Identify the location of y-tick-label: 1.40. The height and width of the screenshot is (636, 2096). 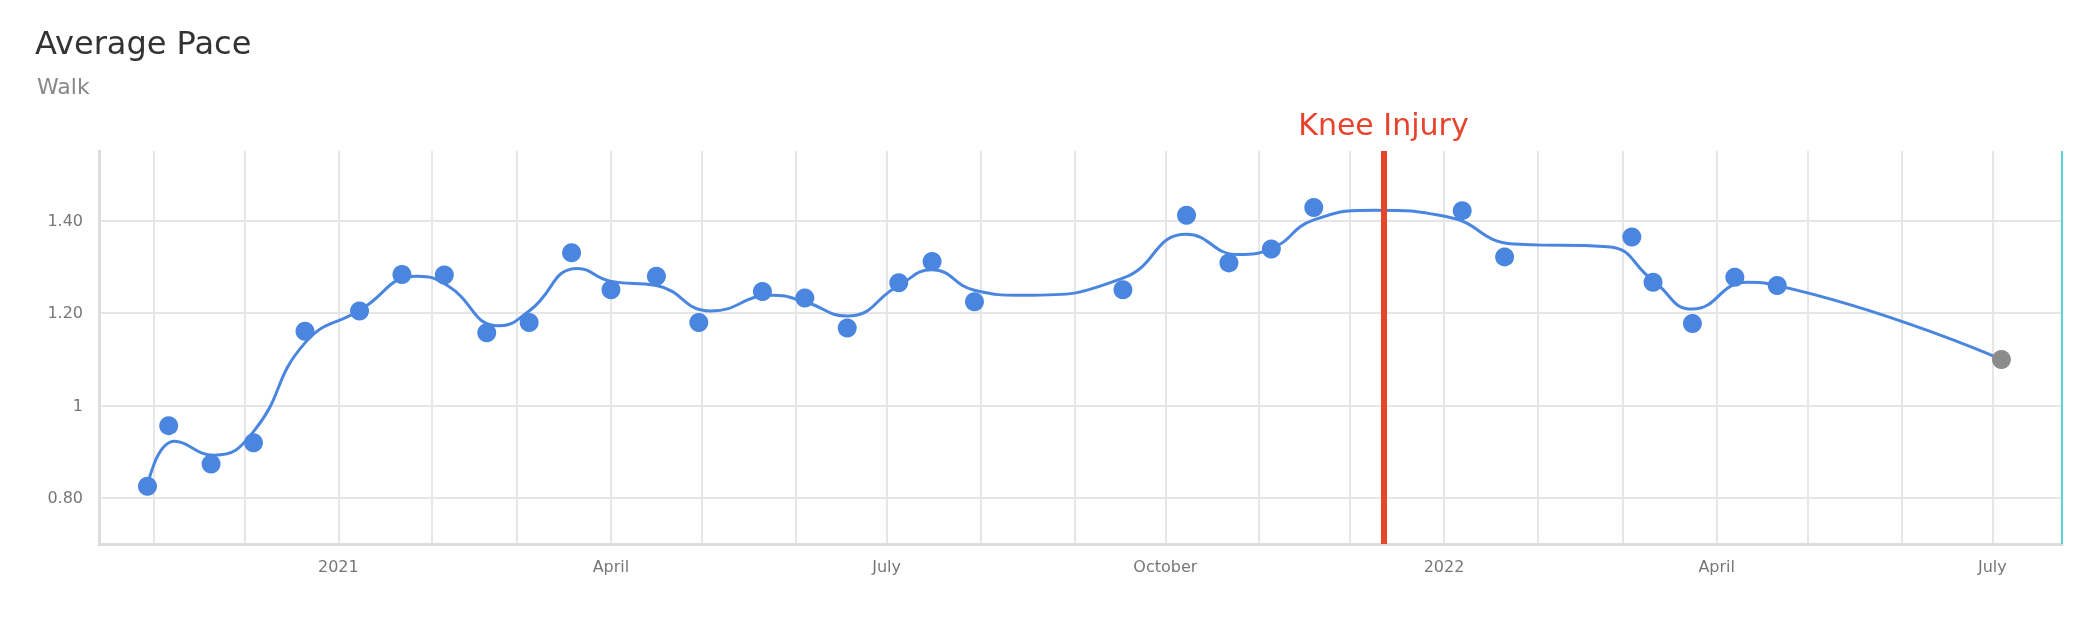
(65, 220).